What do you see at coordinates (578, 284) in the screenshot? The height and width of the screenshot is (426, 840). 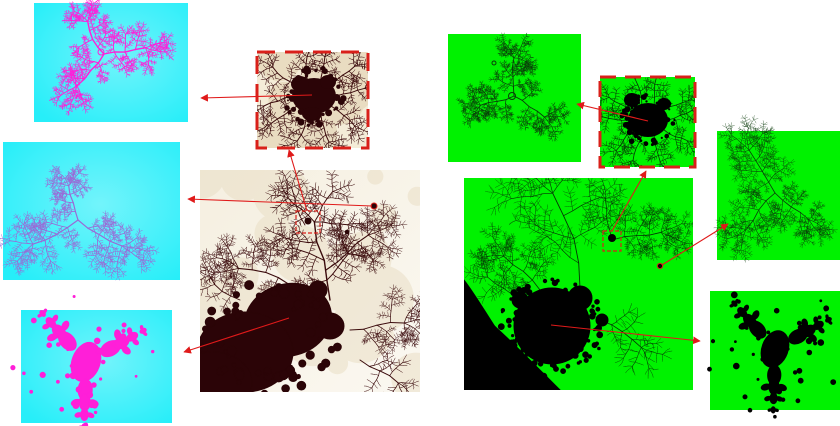 I see `mandelbrot-green-main-view` at bounding box center [578, 284].